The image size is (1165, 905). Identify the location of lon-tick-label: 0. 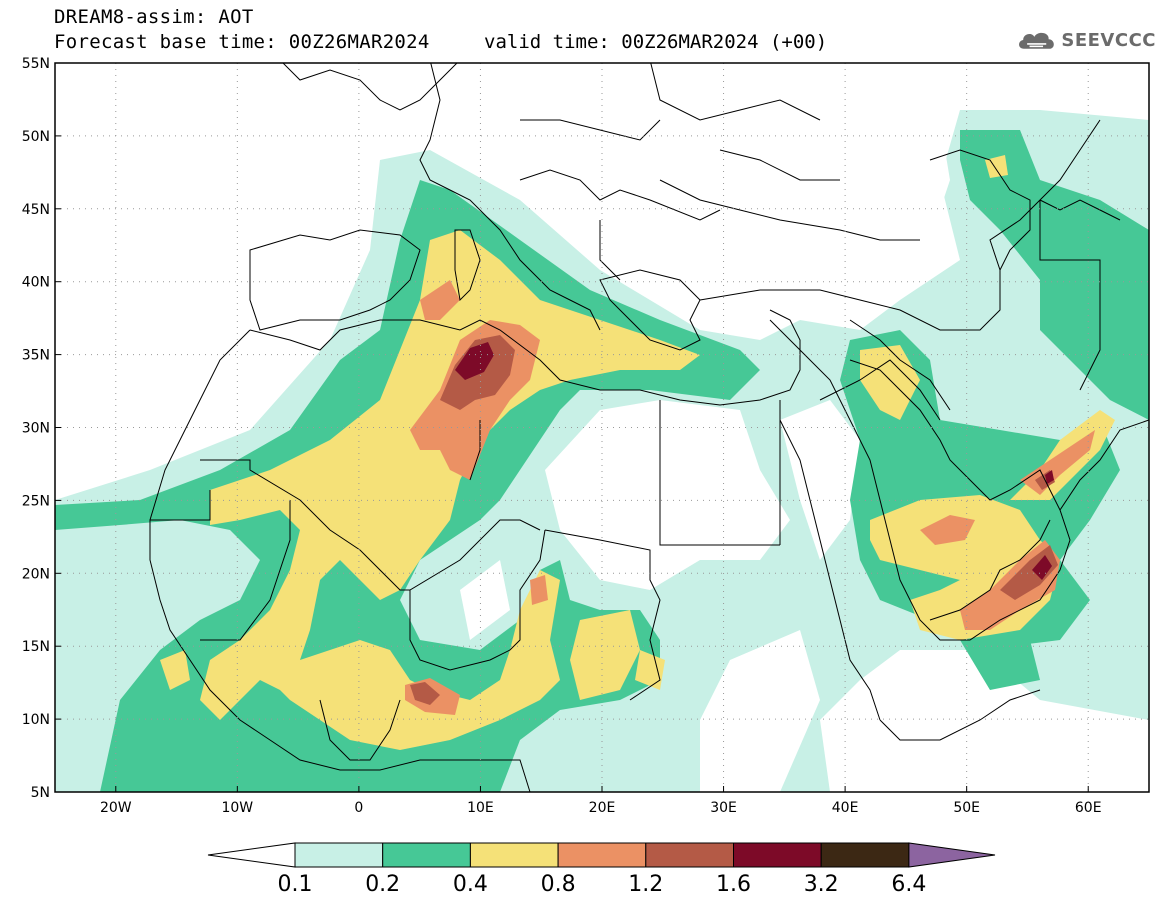
(358, 808).